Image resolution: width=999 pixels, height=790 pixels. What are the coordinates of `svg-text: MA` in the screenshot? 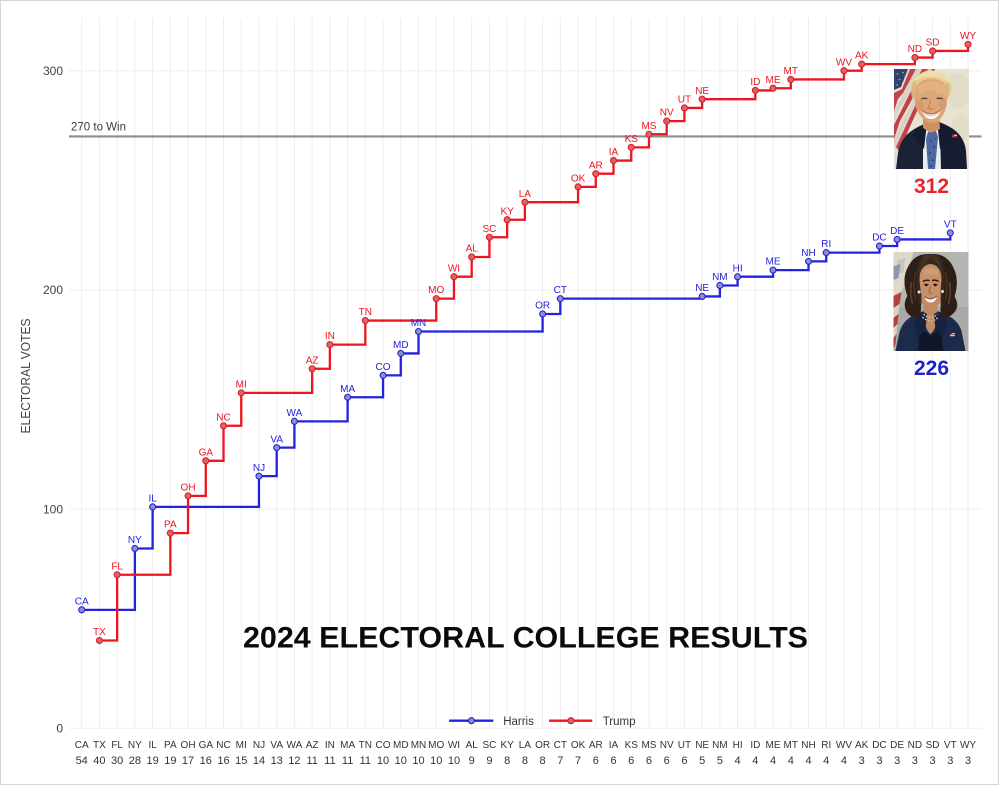 It's located at (347, 389).